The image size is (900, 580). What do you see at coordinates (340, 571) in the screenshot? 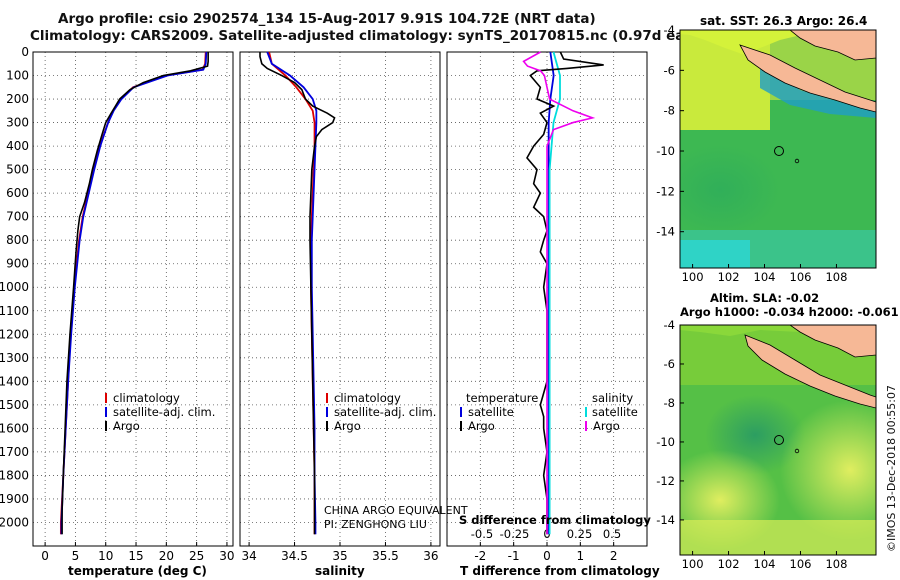
I see `sal-x-axis-label: salinity` at bounding box center [340, 571].